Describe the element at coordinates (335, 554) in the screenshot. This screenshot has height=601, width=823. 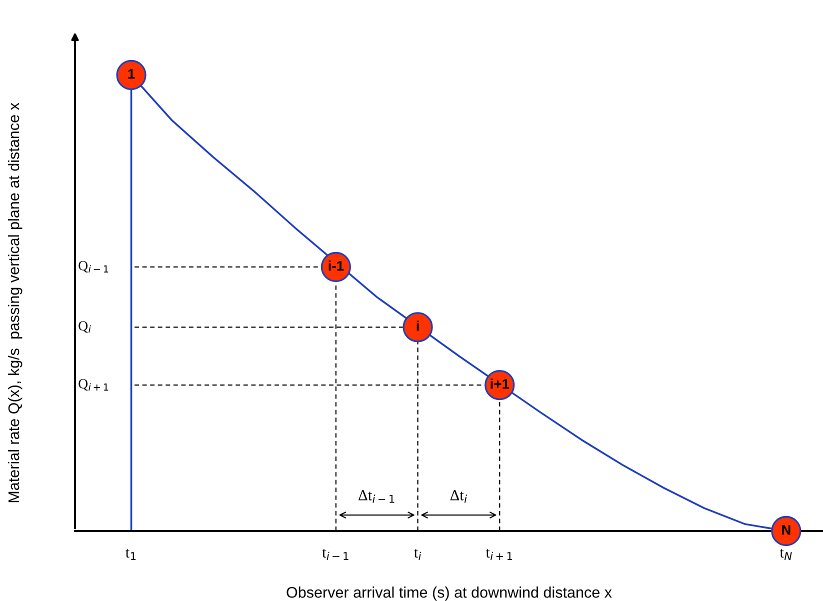
I see `x-tick-label: t$_{i−1}$` at that location.